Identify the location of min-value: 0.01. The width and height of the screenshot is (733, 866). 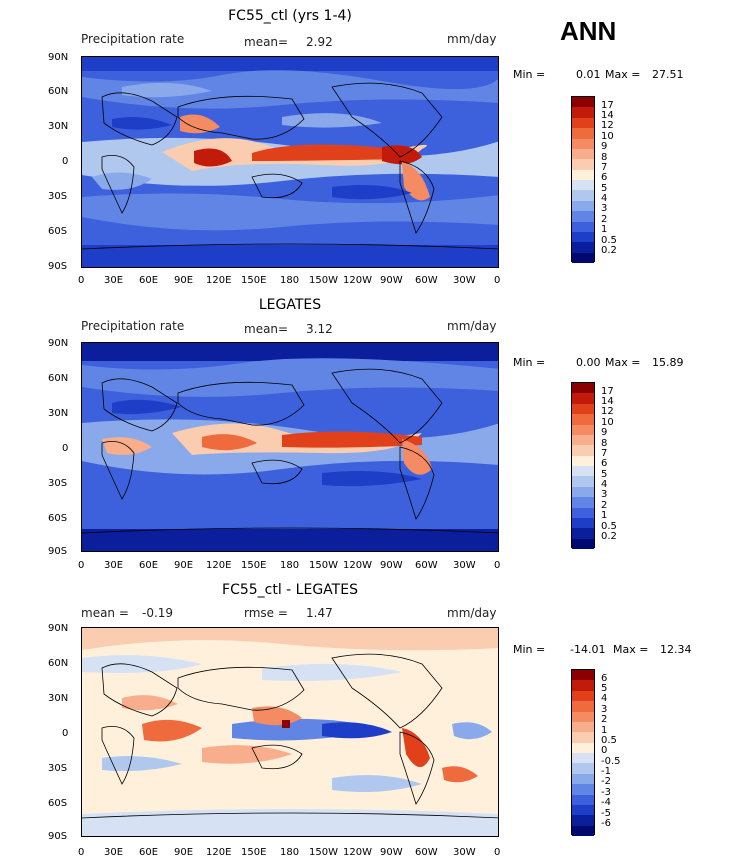
(588, 74).